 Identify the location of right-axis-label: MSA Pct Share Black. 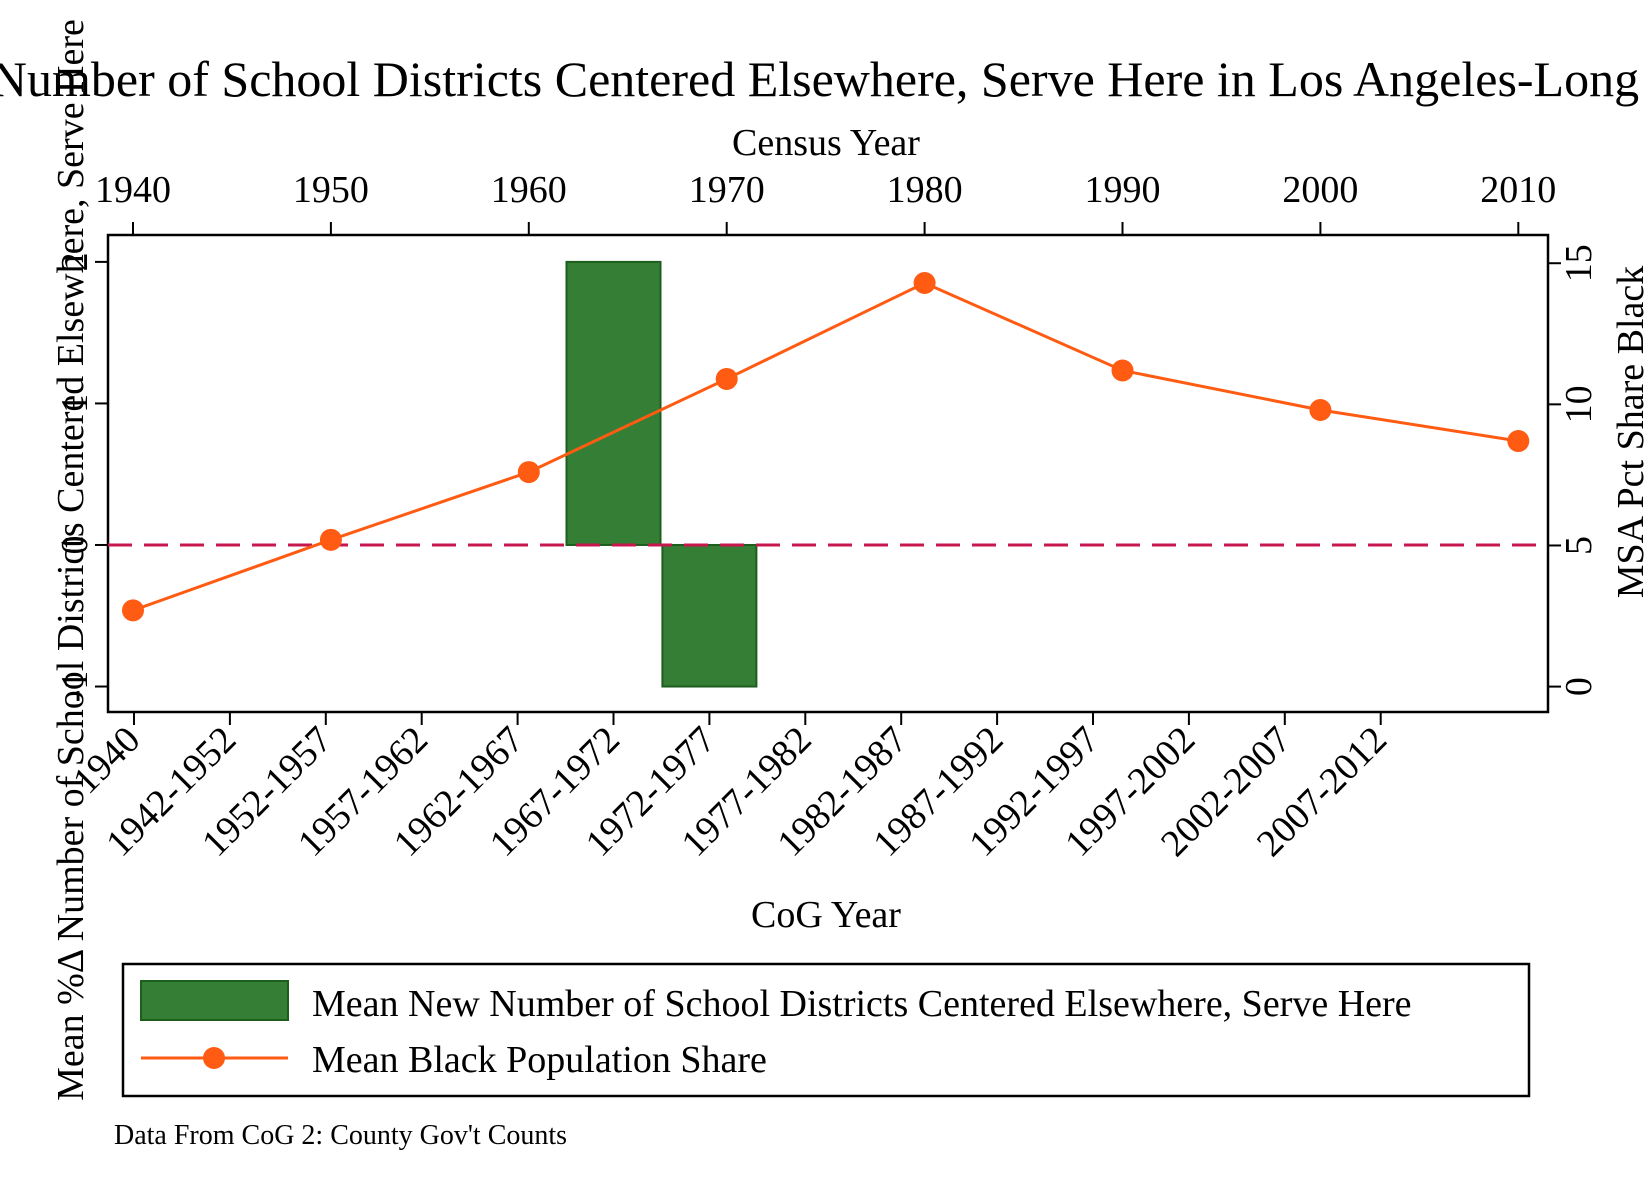
(1631, 432).